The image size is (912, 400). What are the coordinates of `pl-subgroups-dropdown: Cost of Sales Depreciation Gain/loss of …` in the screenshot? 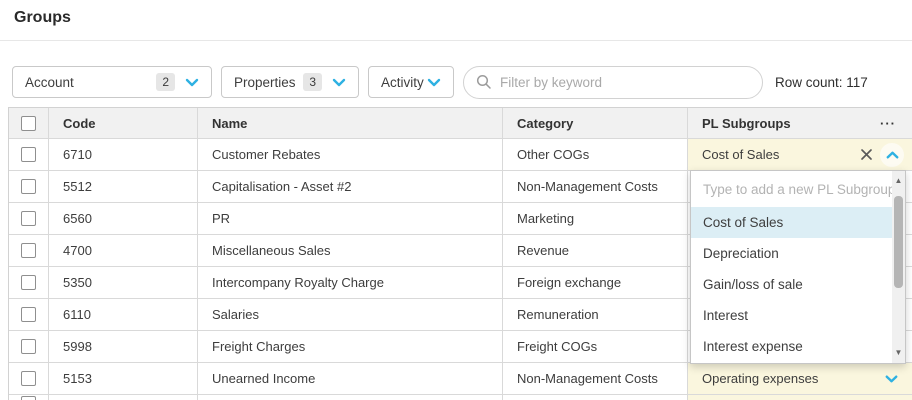 It's located at (798, 267).